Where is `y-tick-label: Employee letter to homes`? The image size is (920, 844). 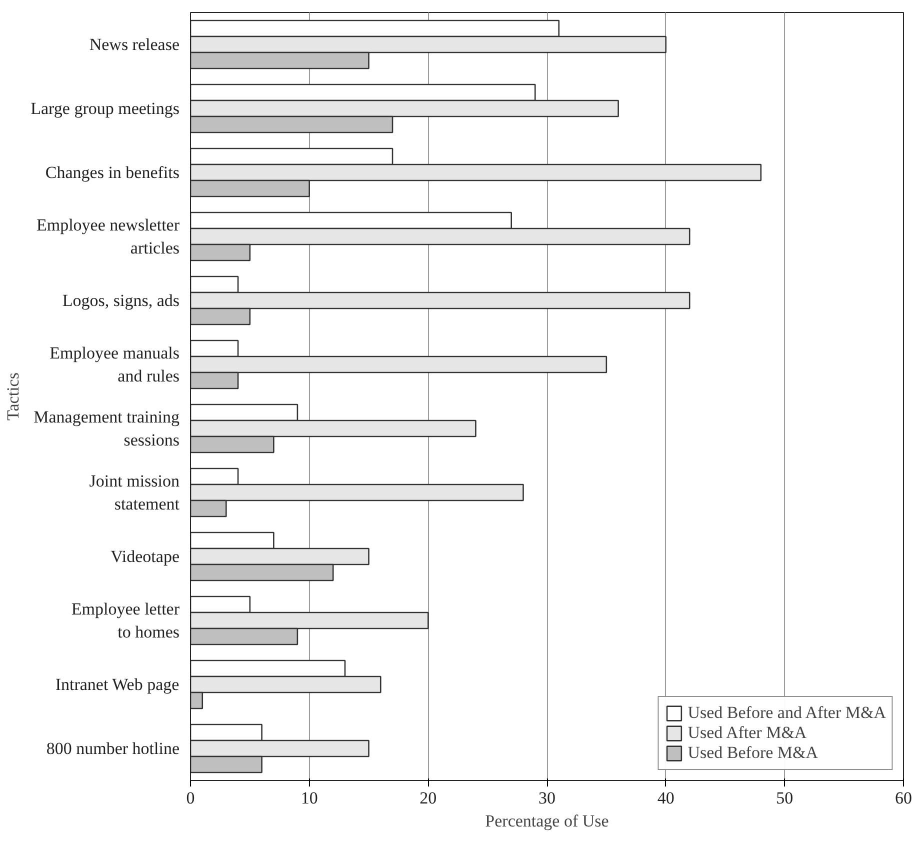
y-tick-label: Employee letter to homes is located at coordinates (125, 621).